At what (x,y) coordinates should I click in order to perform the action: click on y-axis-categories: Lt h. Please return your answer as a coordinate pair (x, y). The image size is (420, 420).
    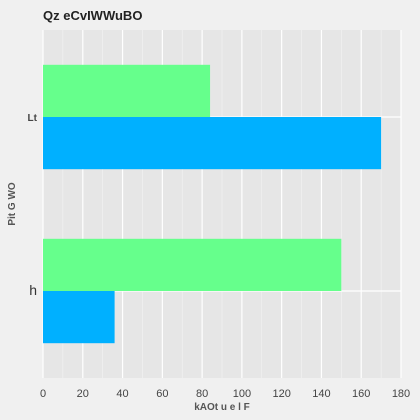
    Looking at the image, I should click on (33, 205).